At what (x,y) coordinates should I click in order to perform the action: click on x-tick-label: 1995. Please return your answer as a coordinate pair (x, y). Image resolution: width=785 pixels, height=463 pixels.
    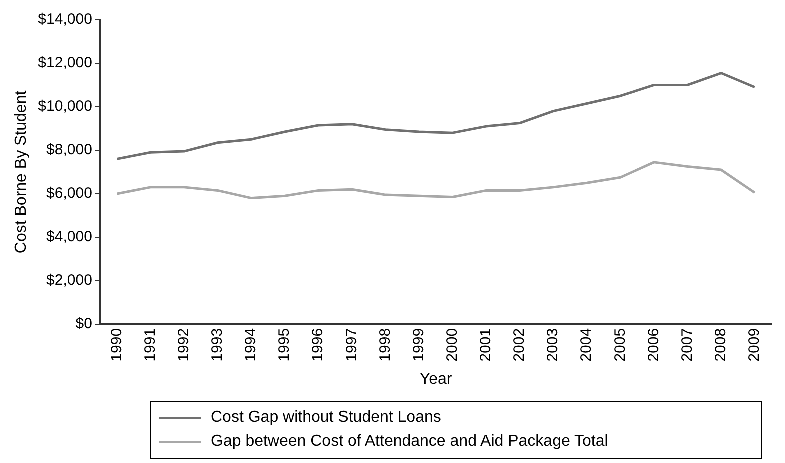
    Looking at the image, I should click on (285, 345).